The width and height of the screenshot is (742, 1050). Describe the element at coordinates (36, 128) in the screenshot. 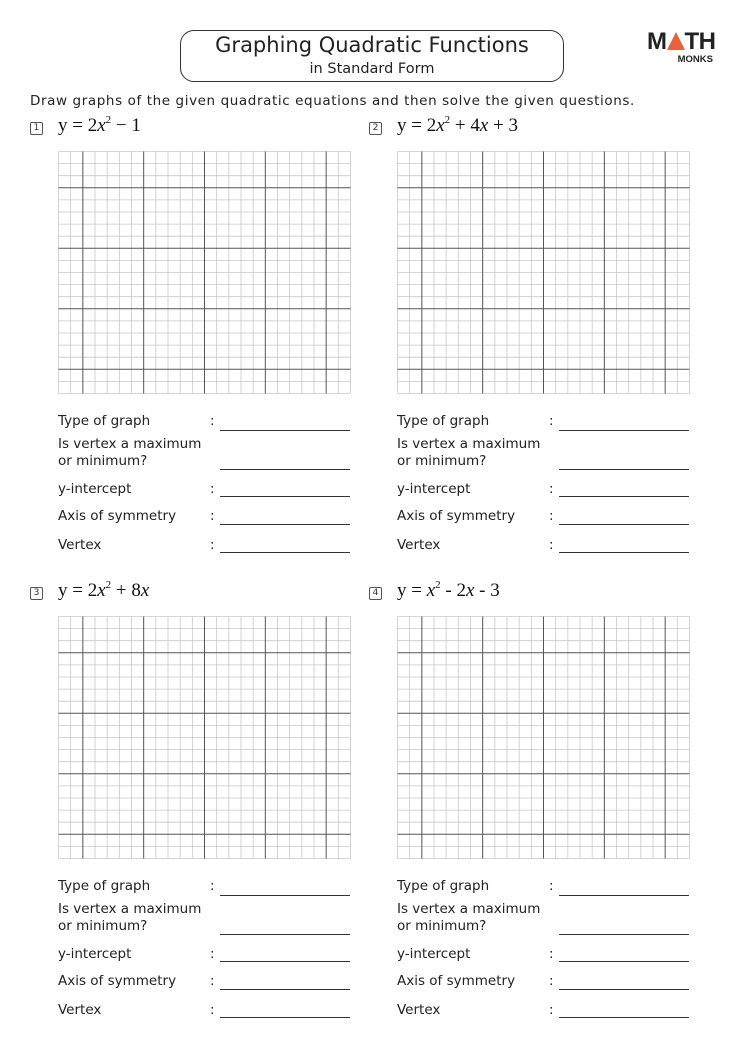

I see `problem-number: 1` at that location.